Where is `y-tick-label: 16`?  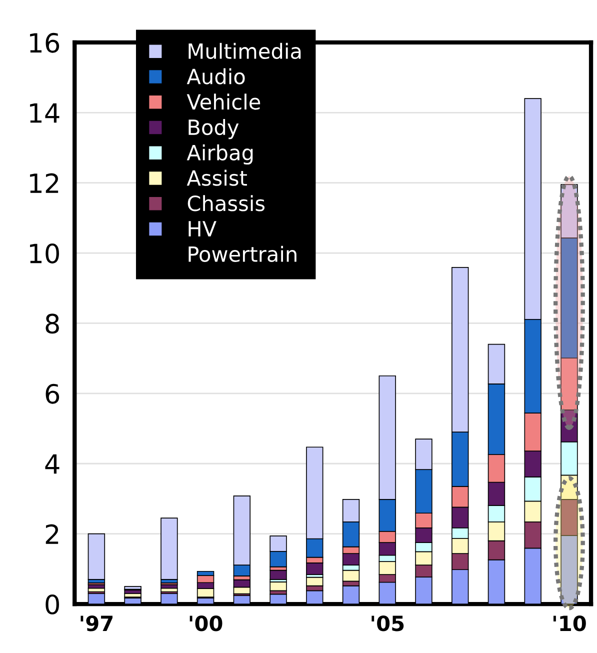
y-tick-label: 16 is located at coordinates (45, 42).